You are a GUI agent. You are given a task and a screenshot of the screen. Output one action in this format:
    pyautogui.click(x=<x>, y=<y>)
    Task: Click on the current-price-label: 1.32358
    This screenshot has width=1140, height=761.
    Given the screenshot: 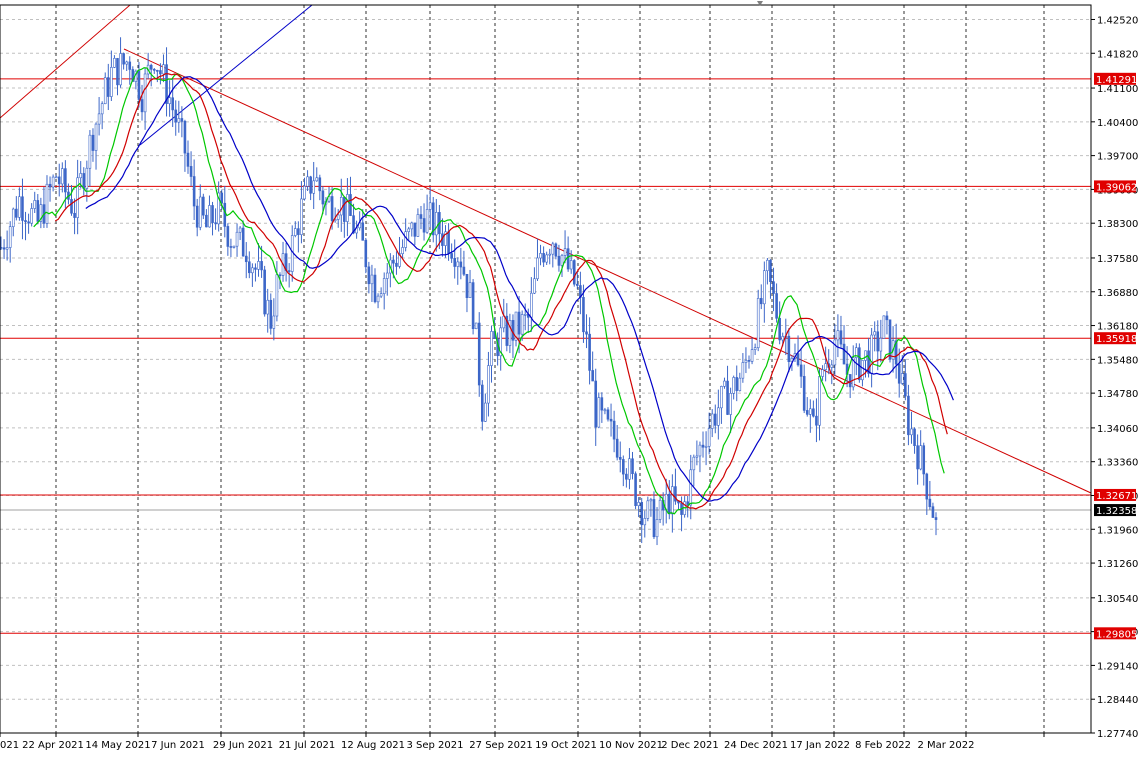 What is the action you would take?
    pyautogui.click(x=1116, y=511)
    